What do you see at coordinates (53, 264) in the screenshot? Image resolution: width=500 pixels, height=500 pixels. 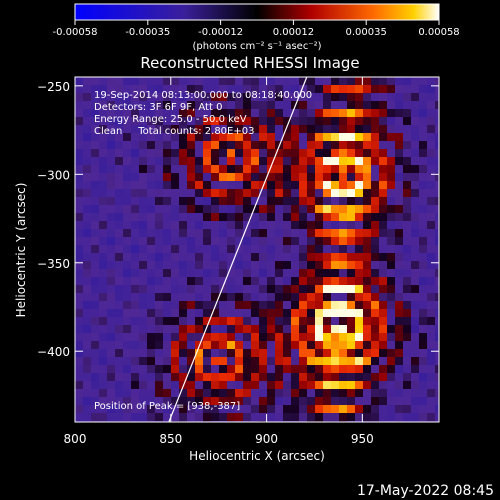 I see `y-tick-label: −350` at bounding box center [53, 264].